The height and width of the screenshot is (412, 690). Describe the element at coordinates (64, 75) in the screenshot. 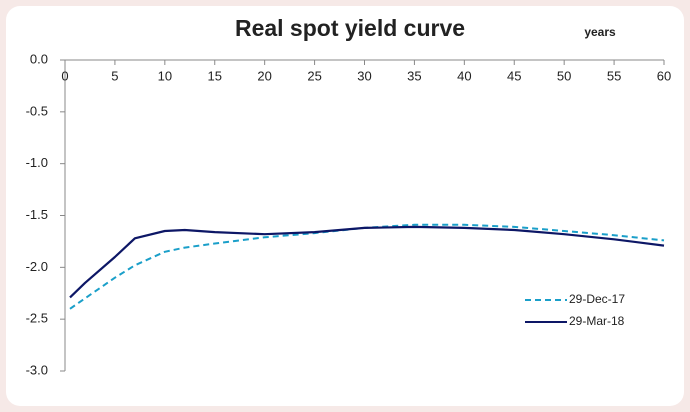

I see `x-tick-label: 0` at that location.